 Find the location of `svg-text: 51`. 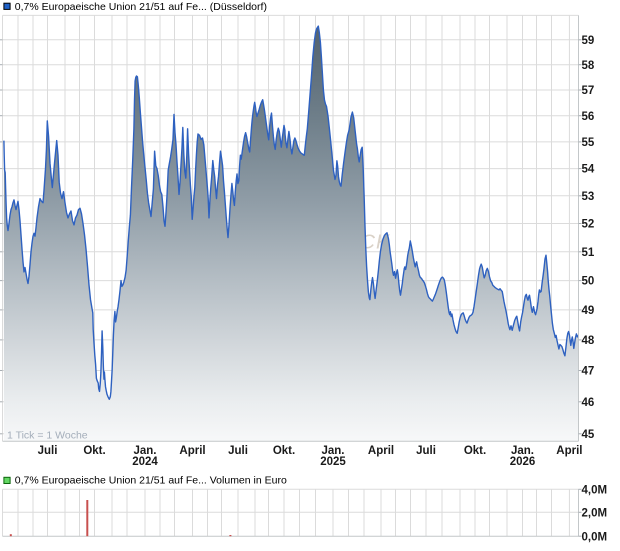

svg-text: 51 is located at coordinates (588, 253).